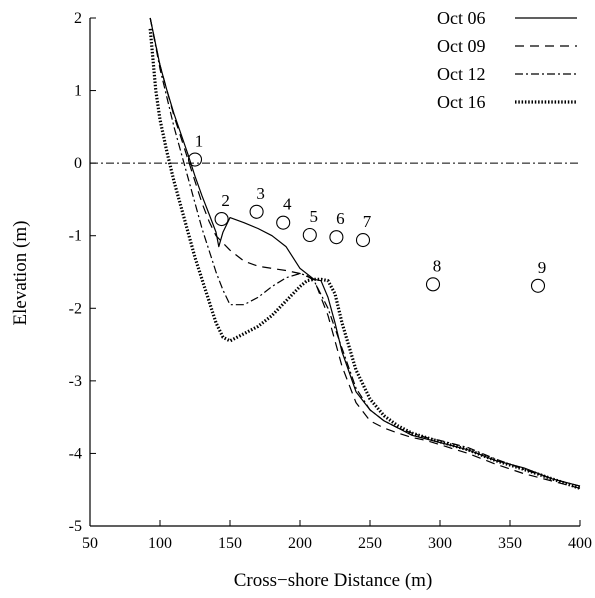 The height and width of the screenshot is (598, 595). What do you see at coordinates (160, 543) in the screenshot?
I see `x-tick-label: 100` at bounding box center [160, 543].